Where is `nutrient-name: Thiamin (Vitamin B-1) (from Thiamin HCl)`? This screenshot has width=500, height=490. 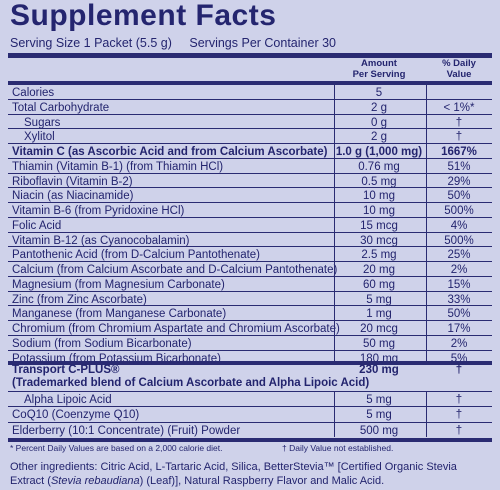 nutrient-name: Thiamin (Vitamin B-1) (from Thiamin HCl) is located at coordinates (118, 166).